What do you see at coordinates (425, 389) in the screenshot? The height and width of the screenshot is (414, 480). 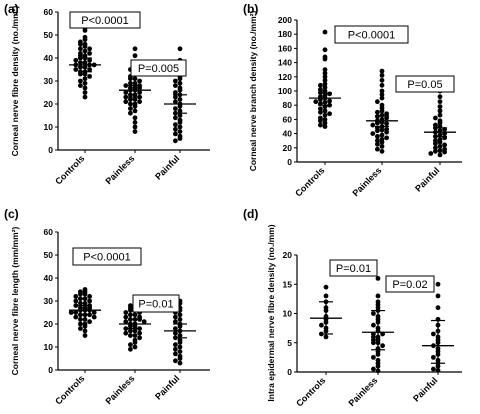 I see `category-label-d: Painful` at bounding box center [425, 389].